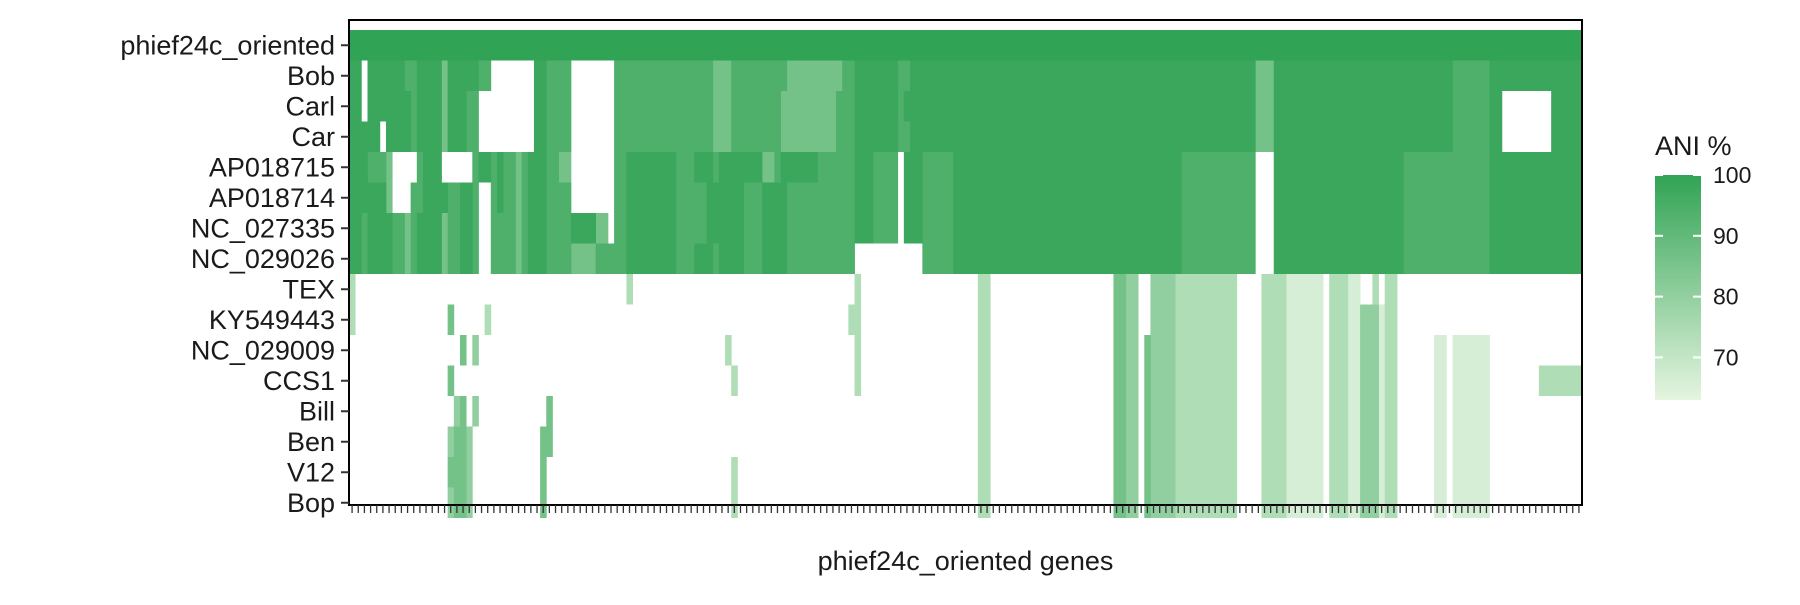 This screenshot has height=605, width=1800. I want to click on legend-colorbar, so click(1678, 287).